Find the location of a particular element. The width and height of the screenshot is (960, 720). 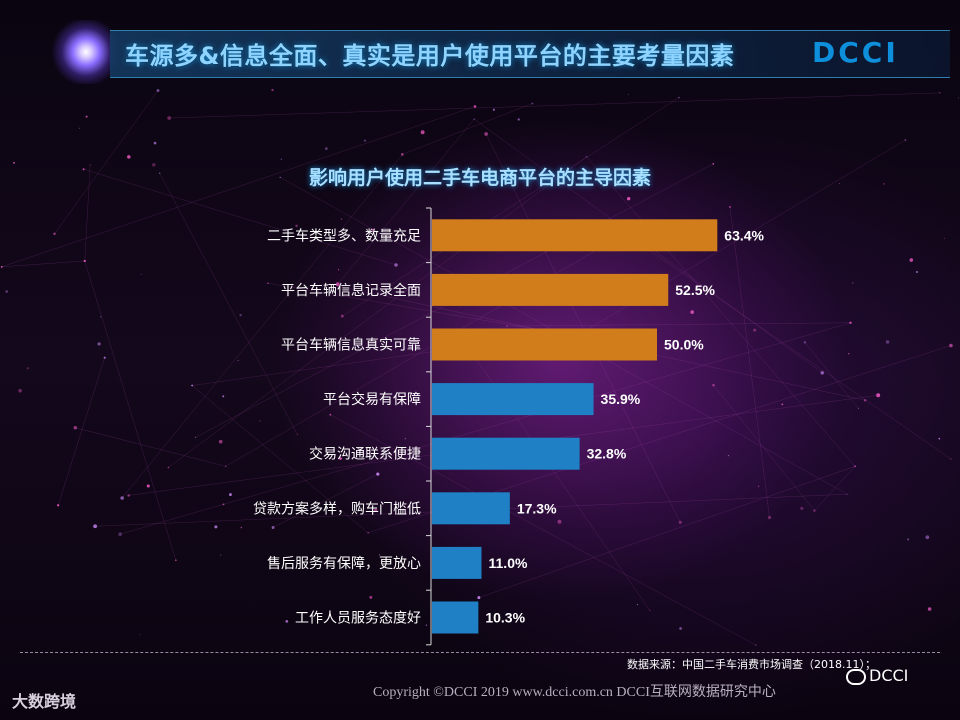

value-label-6: 11.0% is located at coordinates (508, 563).